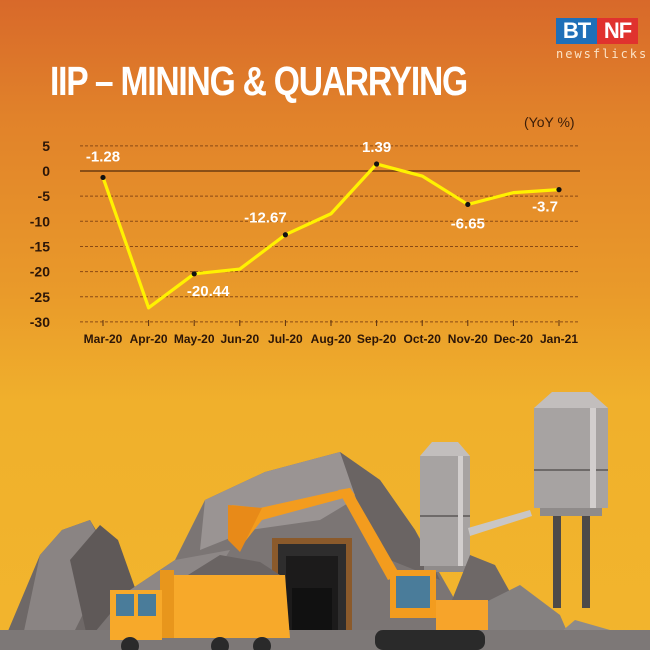  Describe the element at coordinates (208, 291) in the screenshot. I see `data-value-label: -20.44` at that location.